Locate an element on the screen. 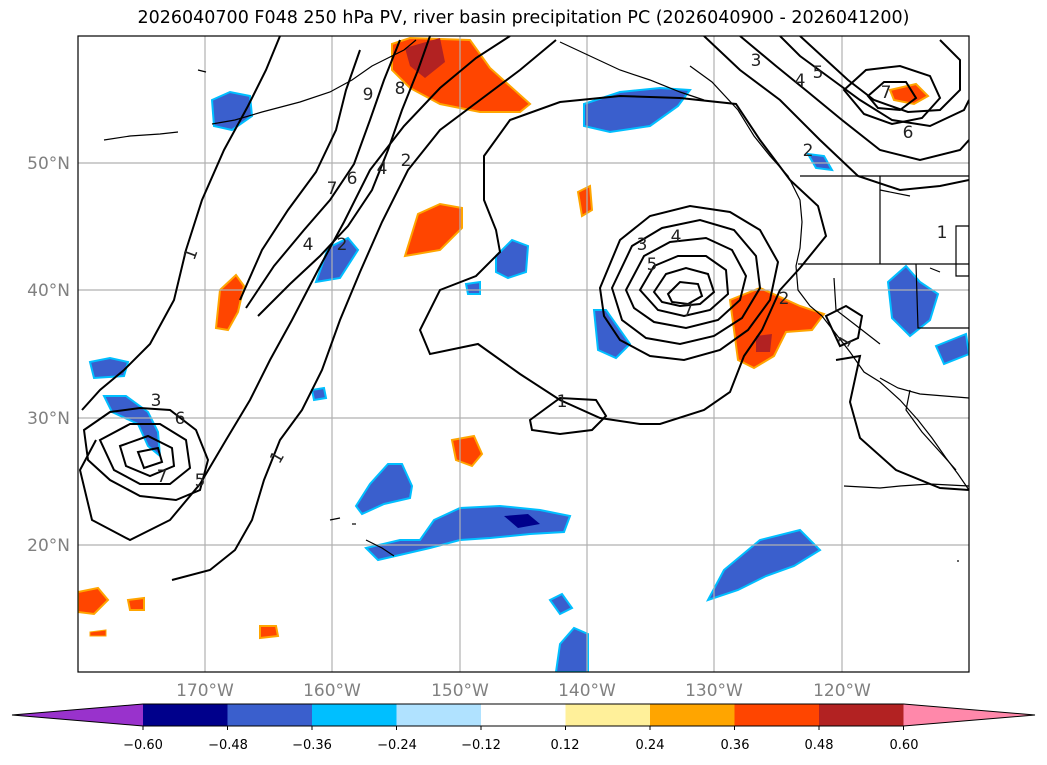 This screenshot has width=1047, height=765. colorbar-extend-high is located at coordinates (969, 715).